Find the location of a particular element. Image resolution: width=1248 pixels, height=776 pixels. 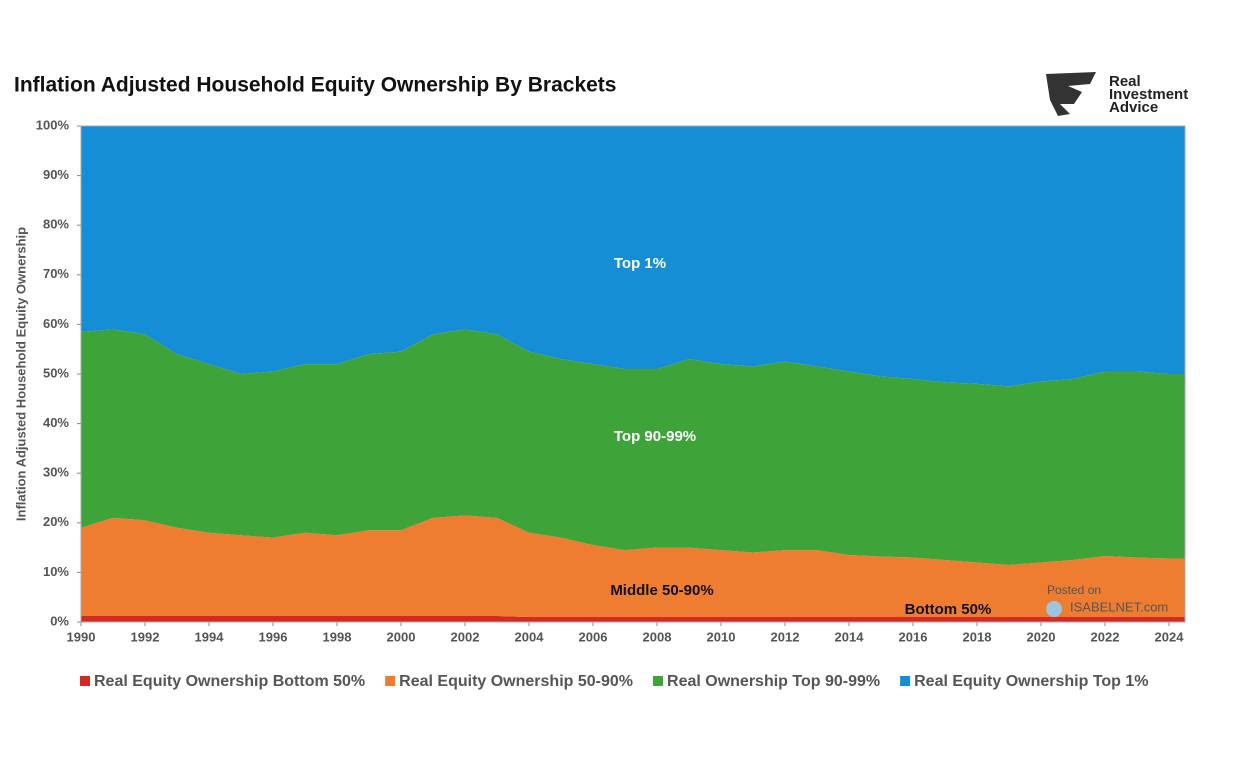

x-tick-label: 2024 is located at coordinates (1170, 636).